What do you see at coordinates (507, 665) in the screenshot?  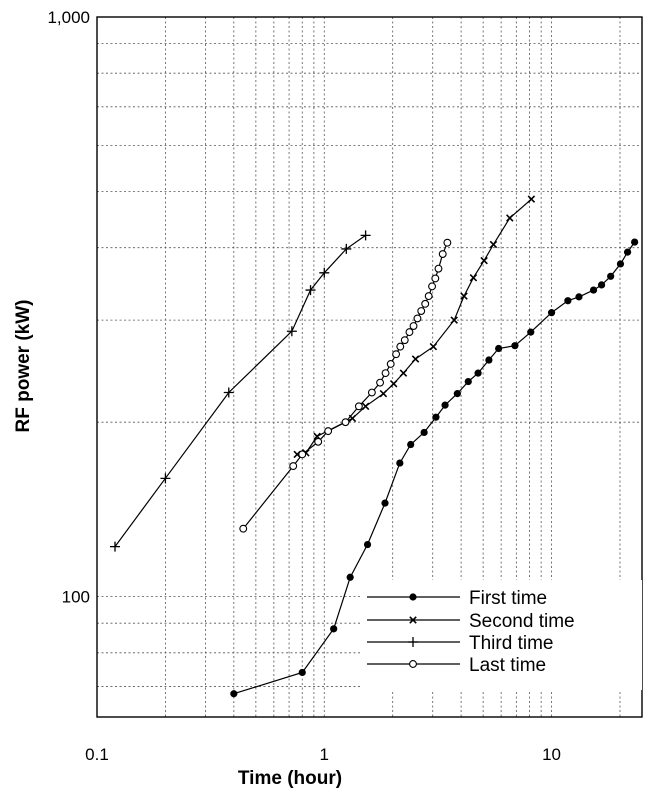 I see `legend-label: Last time` at bounding box center [507, 665].